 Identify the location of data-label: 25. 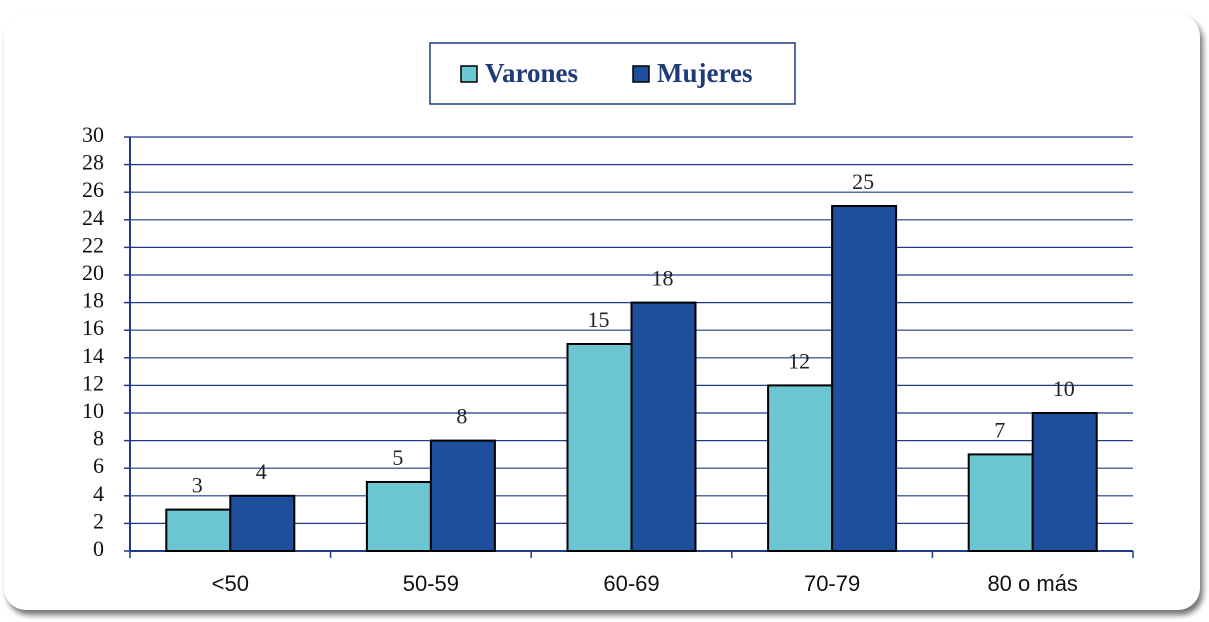
(863, 181).